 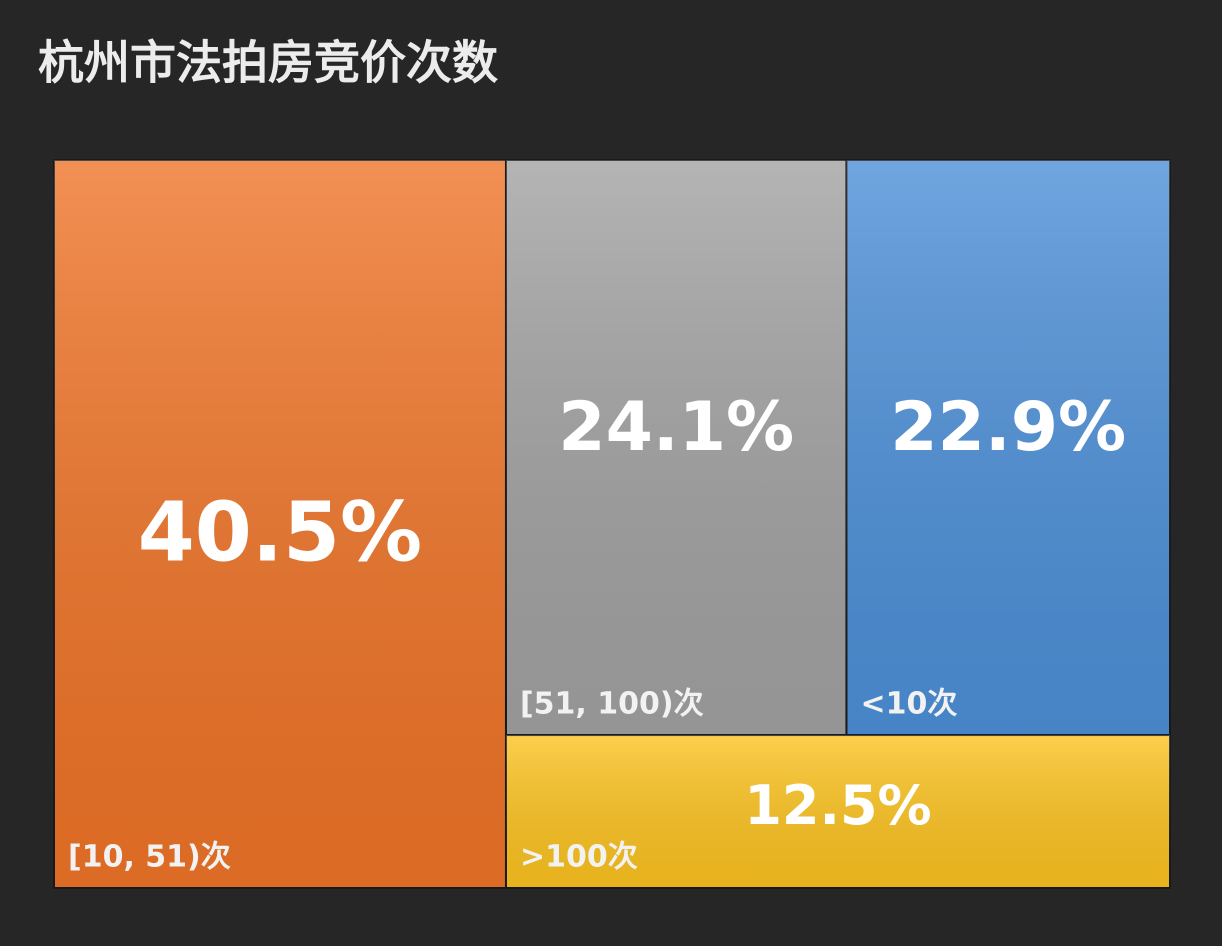 What do you see at coordinates (676, 427) in the screenshot?
I see `value-label: 24.1%` at bounding box center [676, 427].